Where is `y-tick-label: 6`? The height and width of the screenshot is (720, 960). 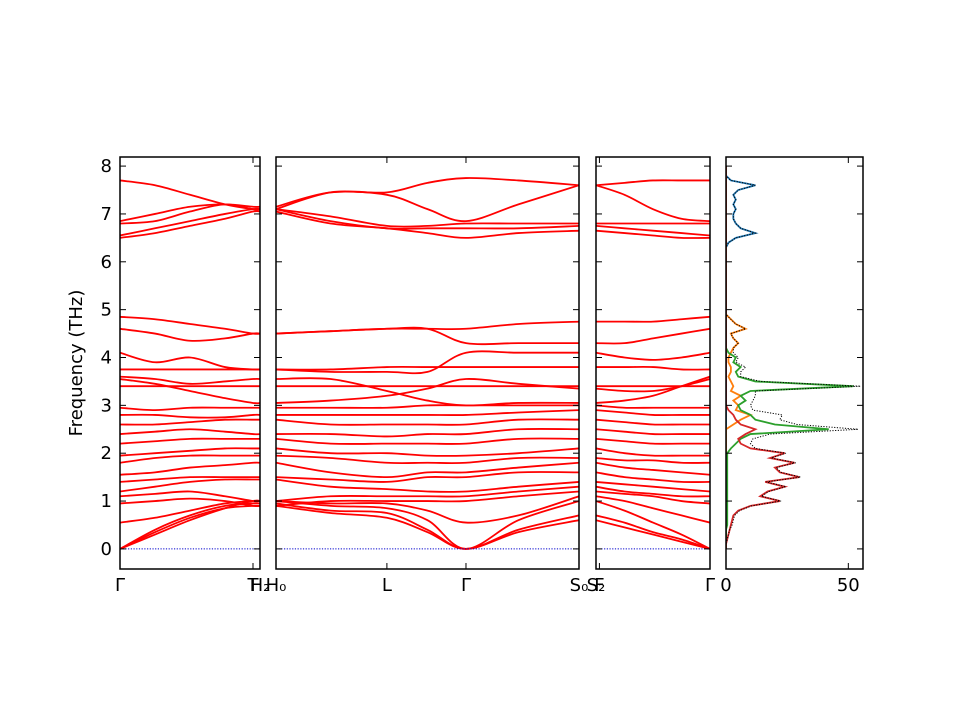
y-tick-label: 6 is located at coordinates (106, 262).